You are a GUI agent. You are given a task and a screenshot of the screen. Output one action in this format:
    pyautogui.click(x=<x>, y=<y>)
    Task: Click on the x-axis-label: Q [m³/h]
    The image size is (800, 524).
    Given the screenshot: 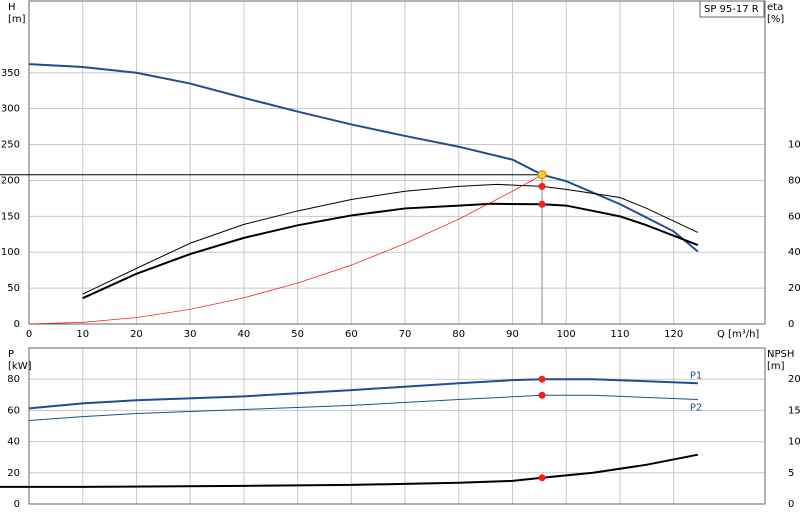 What is the action you would take?
    pyautogui.click(x=738, y=334)
    